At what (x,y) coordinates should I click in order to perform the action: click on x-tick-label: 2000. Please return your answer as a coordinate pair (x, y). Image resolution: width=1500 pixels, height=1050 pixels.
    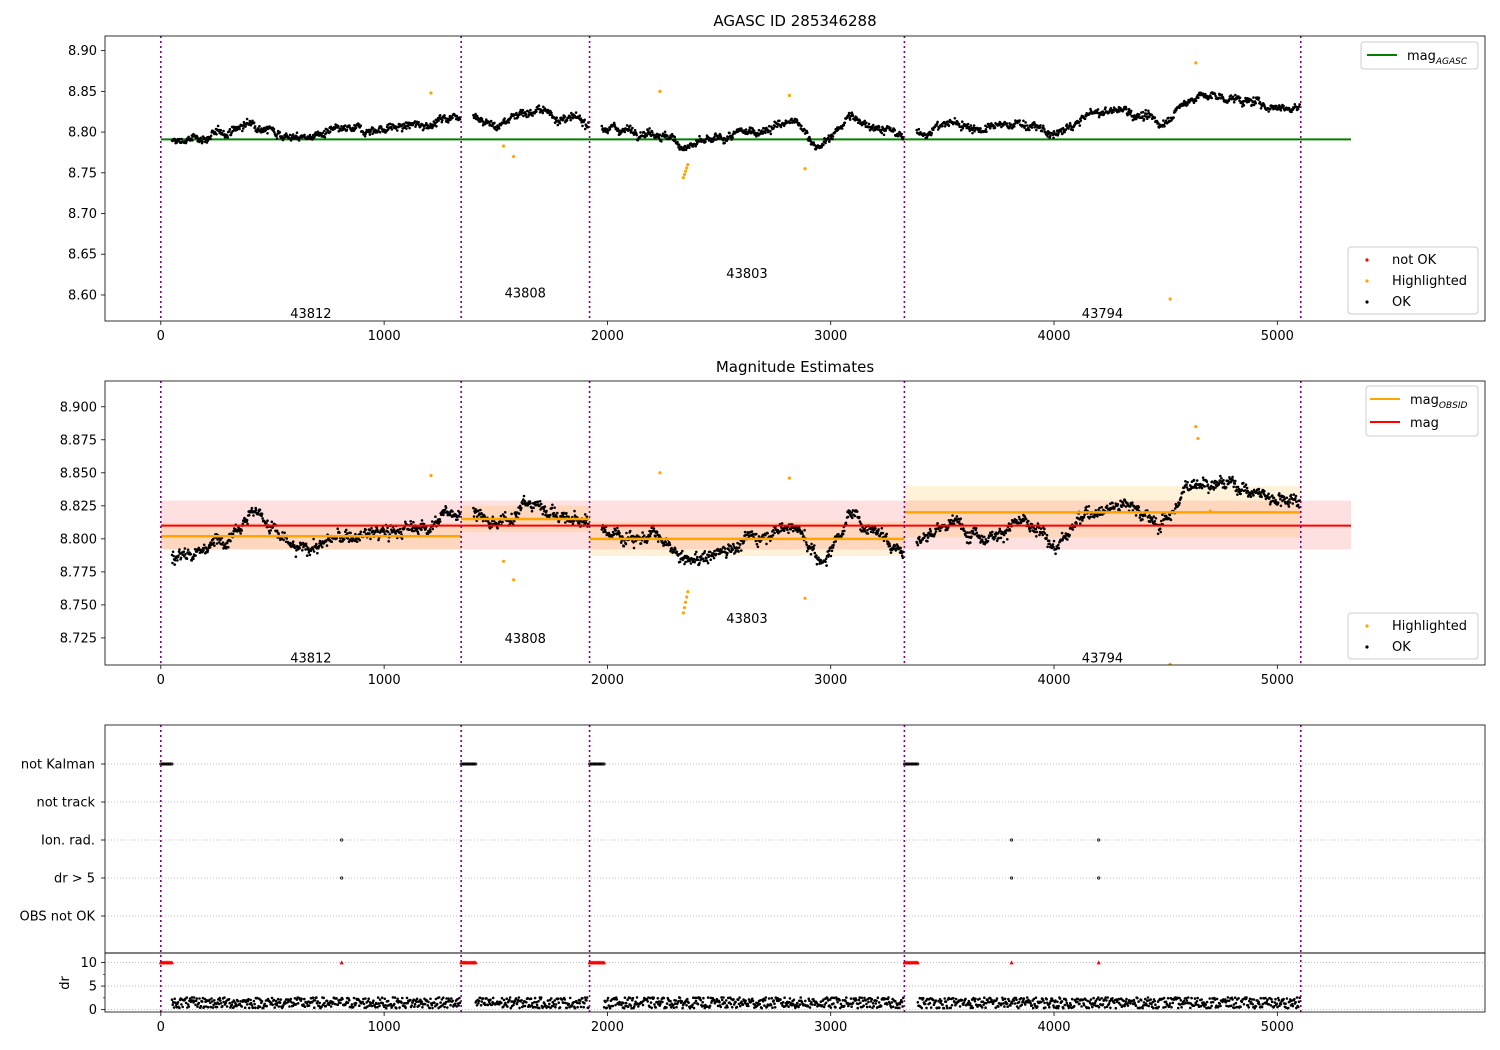
    Looking at the image, I should click on (607, 336).